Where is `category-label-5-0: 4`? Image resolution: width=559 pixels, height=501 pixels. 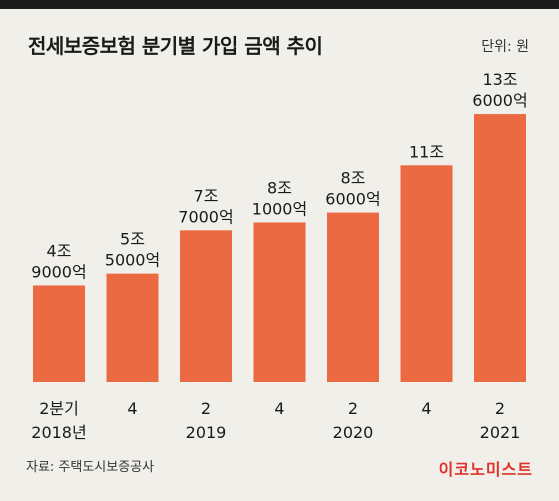 category-label-5-0: 4 is located at coordinates (426, 408).